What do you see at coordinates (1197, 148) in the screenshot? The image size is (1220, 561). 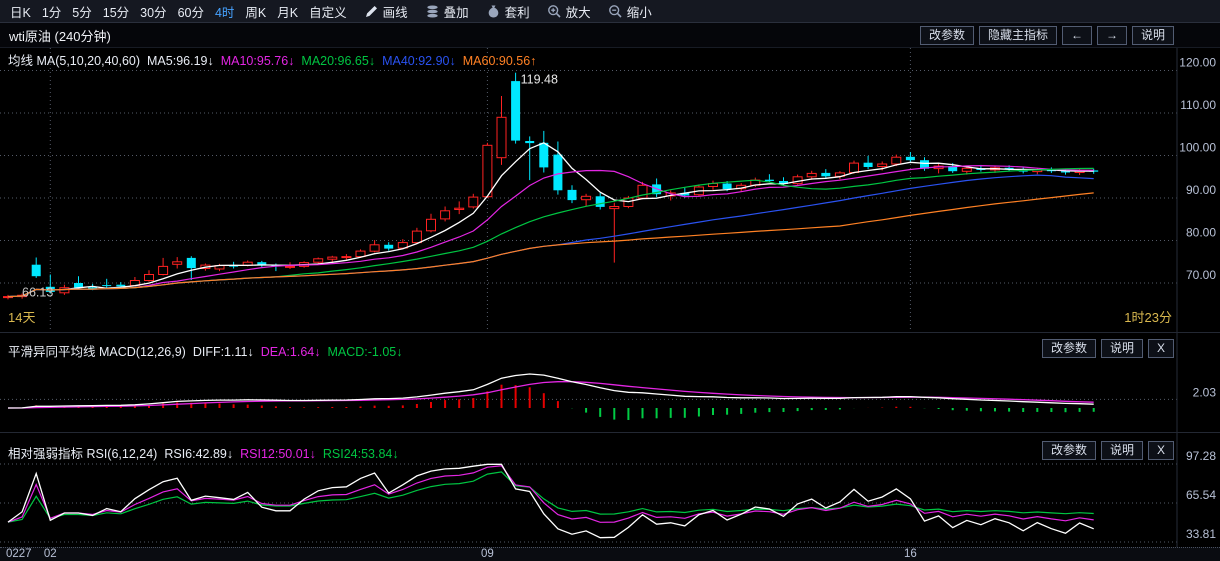 I see `svg-text: 100.00` at bounding box center [1197, 148].